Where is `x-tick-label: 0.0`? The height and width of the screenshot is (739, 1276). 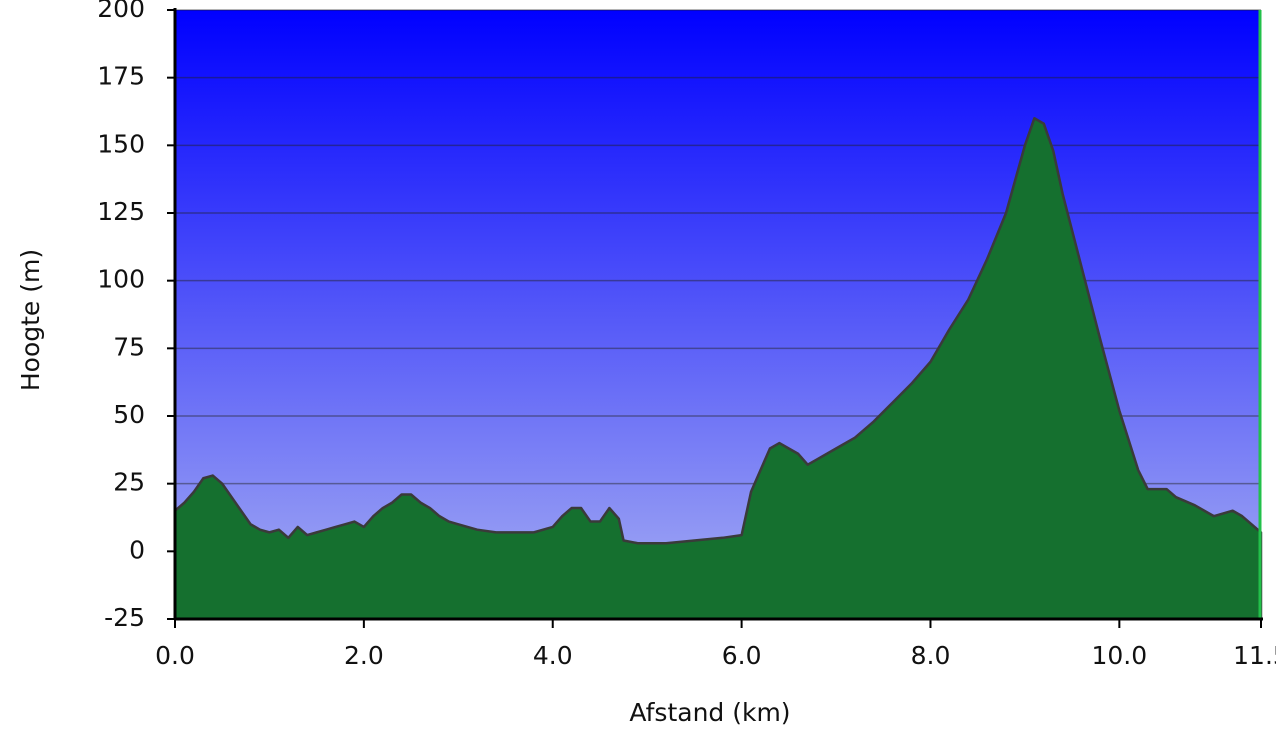 x-tick-label: 0.0 is located at coordinates (175, 655).